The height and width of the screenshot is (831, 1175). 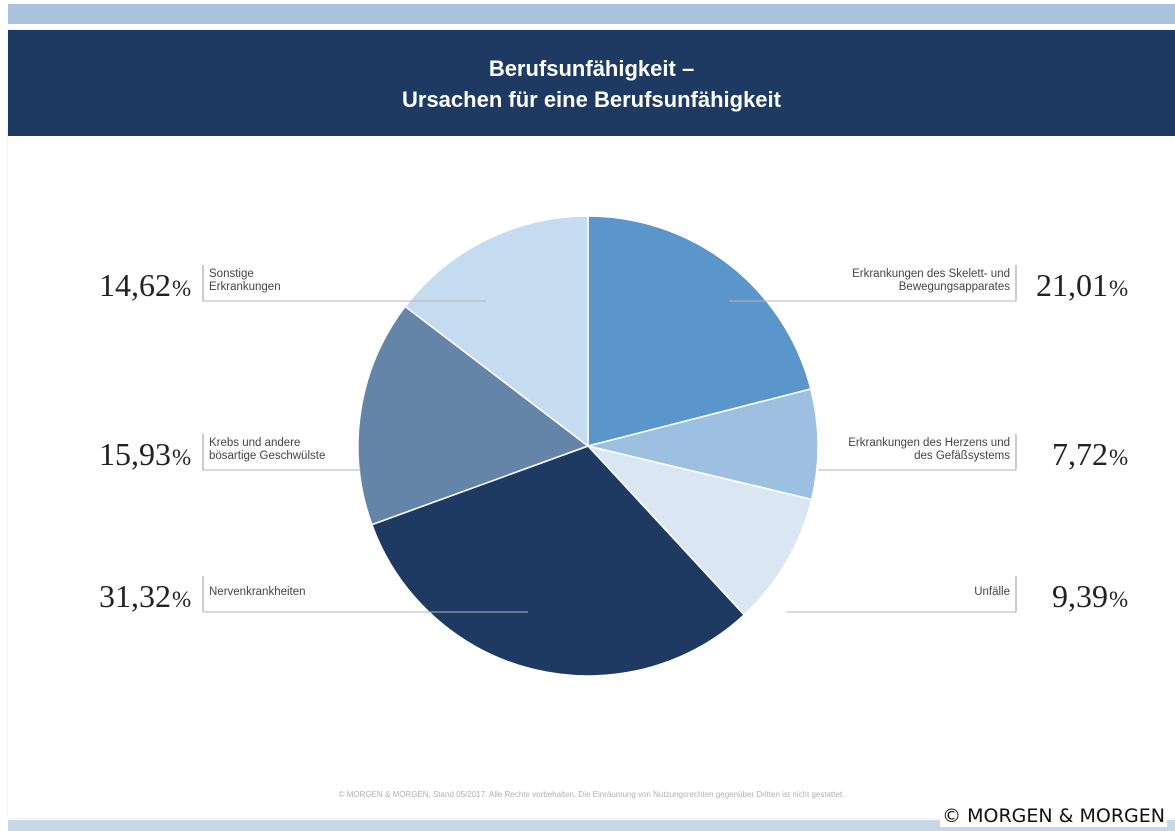 I want to click on percentage-value: 9,39, so click(x=1080, y=596).